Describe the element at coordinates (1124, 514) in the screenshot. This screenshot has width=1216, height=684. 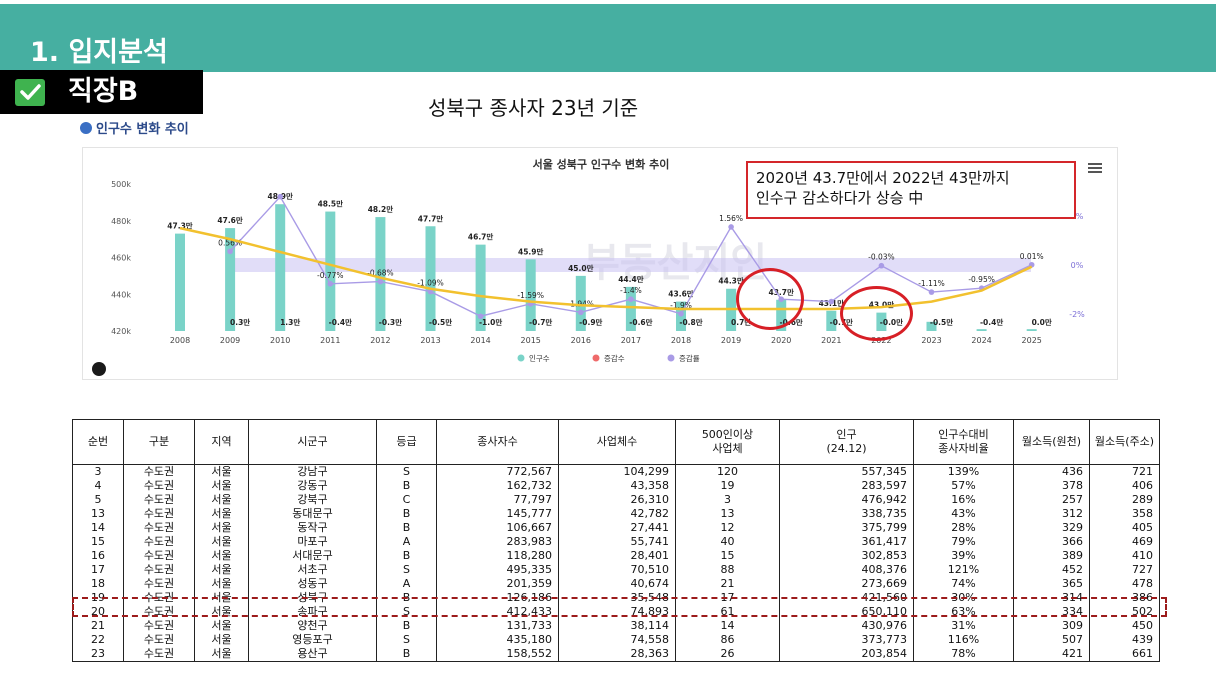
I see `table-cell: 358` at that location.